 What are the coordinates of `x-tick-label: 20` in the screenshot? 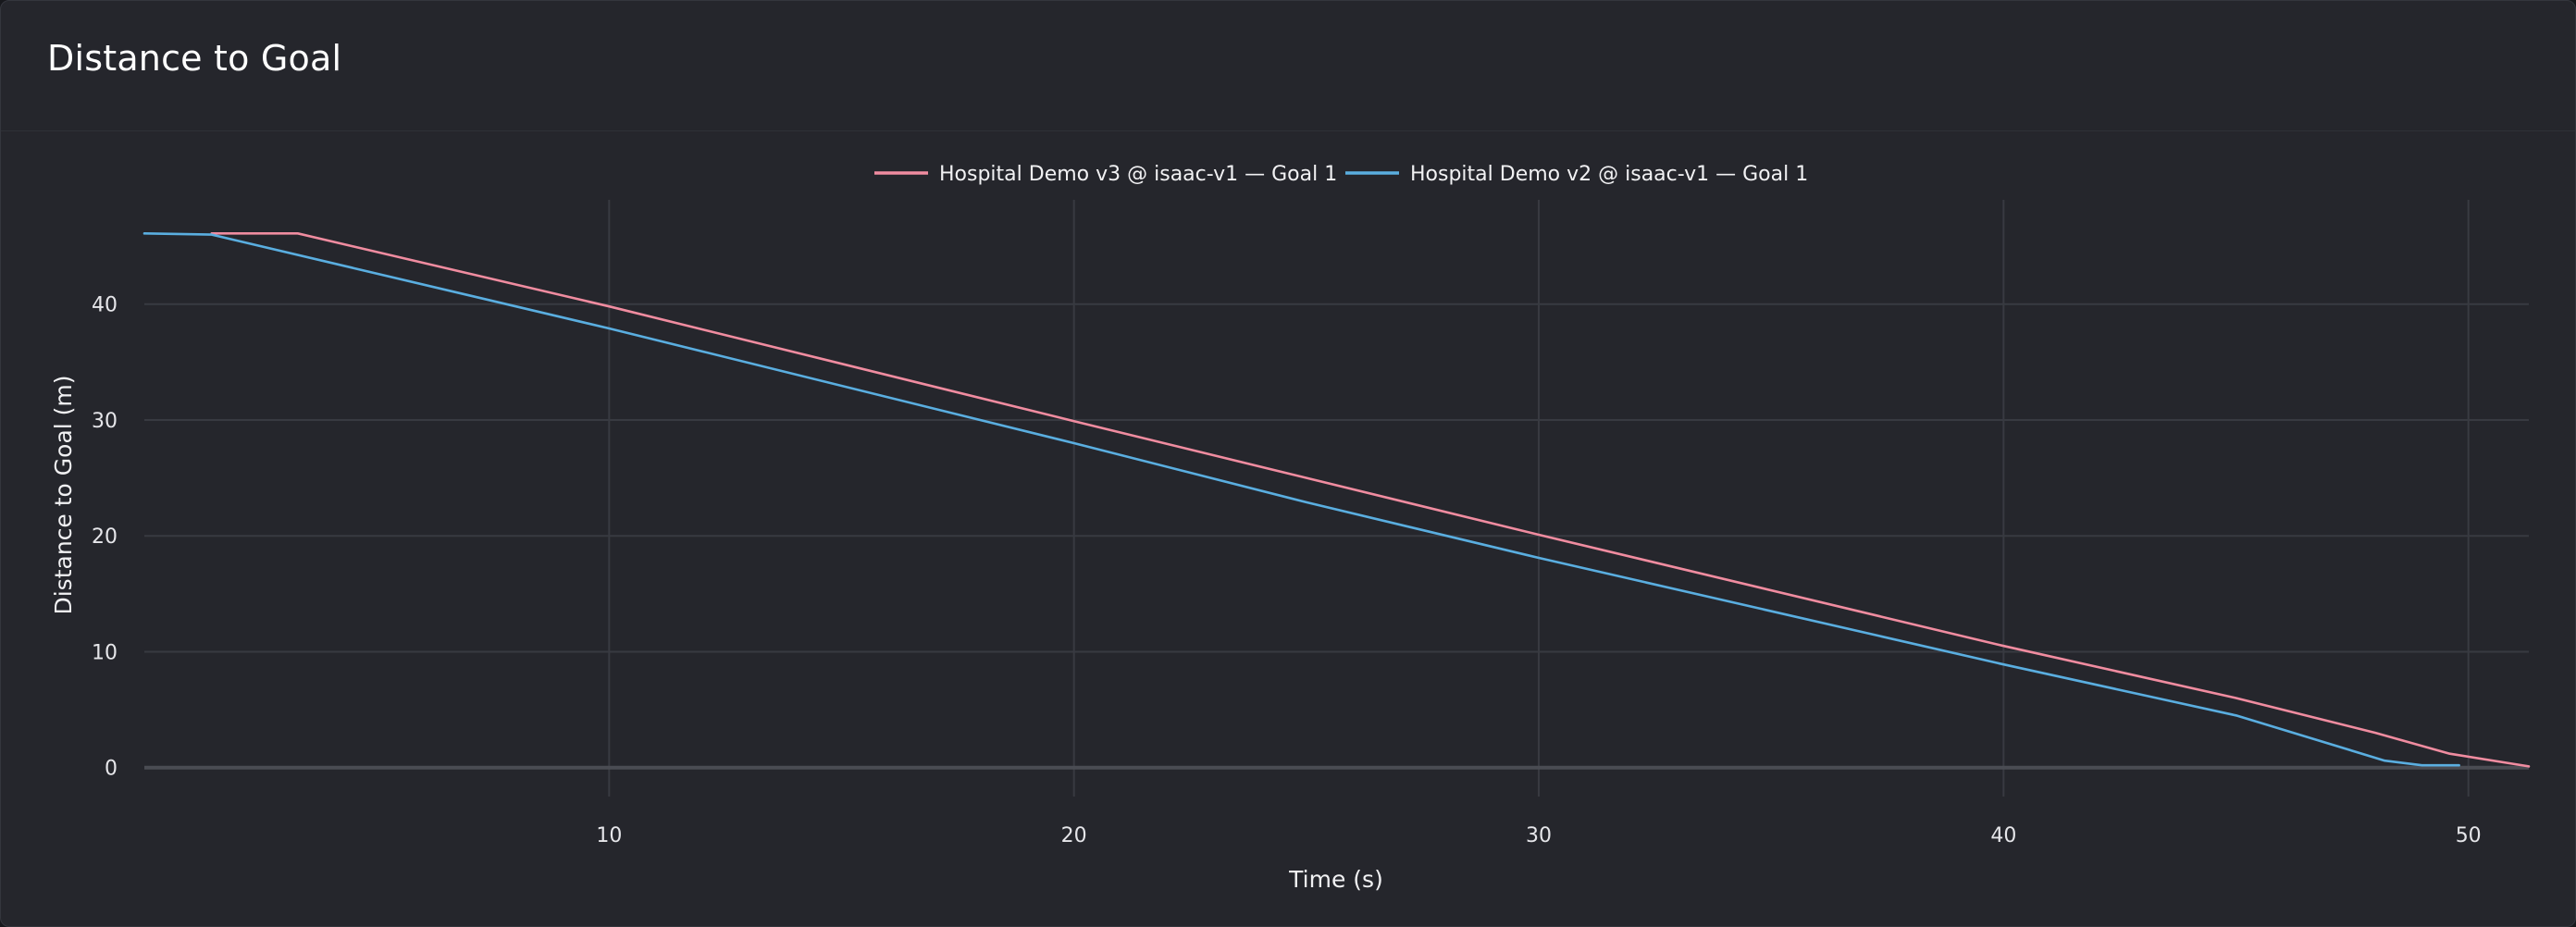 It's located at (1074, 836).